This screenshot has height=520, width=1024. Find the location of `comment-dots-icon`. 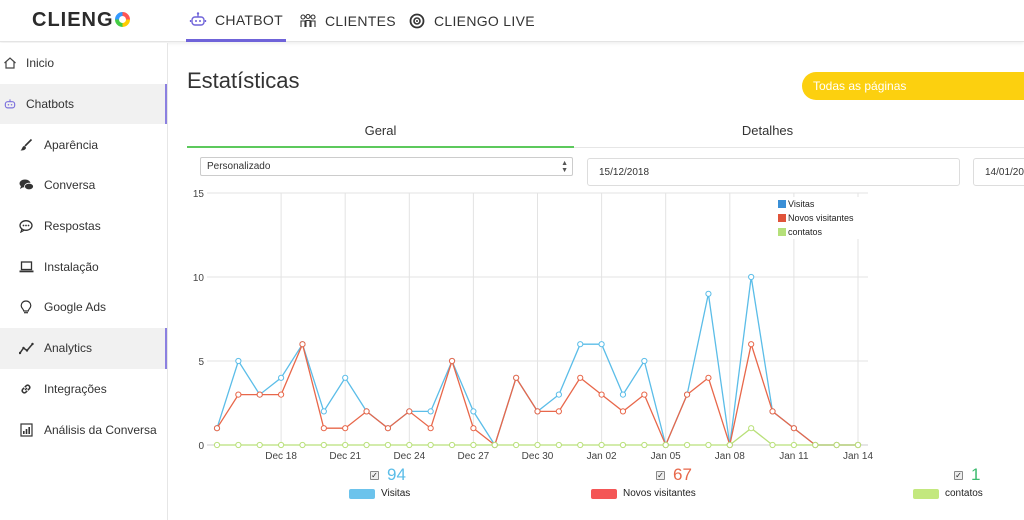

comment-dots-icon is located at coordinates (26, 226).